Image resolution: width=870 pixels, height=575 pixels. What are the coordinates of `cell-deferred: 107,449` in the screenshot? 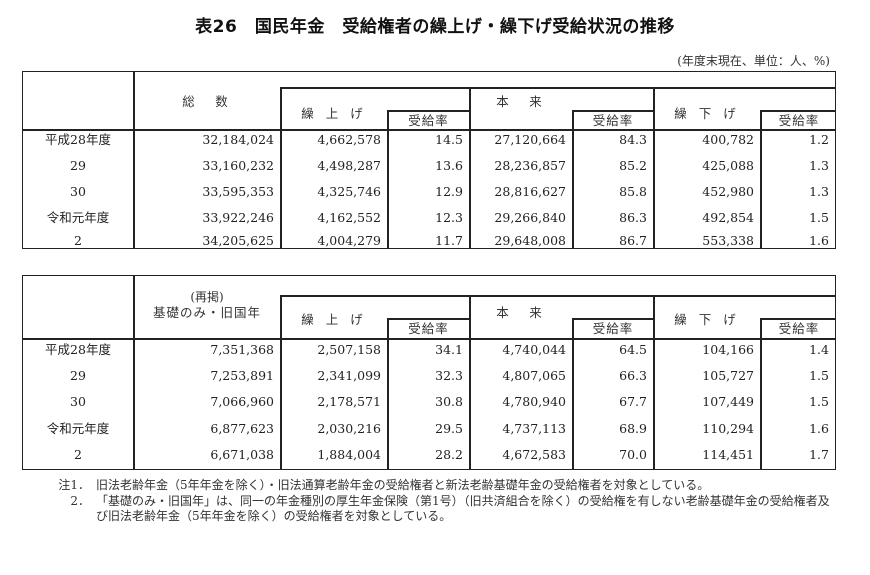 It's located at (728, 401).